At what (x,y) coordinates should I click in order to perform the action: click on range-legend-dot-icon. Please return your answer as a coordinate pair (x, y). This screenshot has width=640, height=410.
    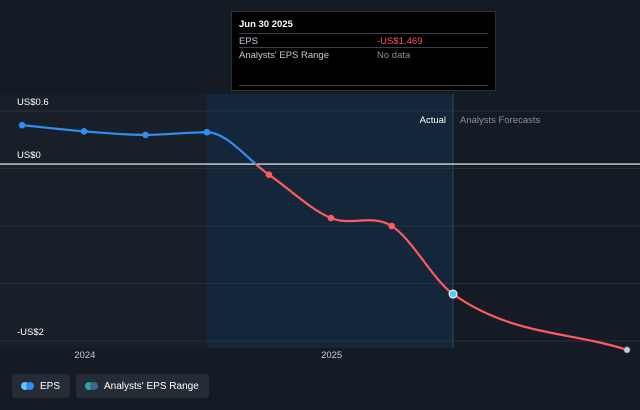
    Looking at the image, I should click on (92, 386).